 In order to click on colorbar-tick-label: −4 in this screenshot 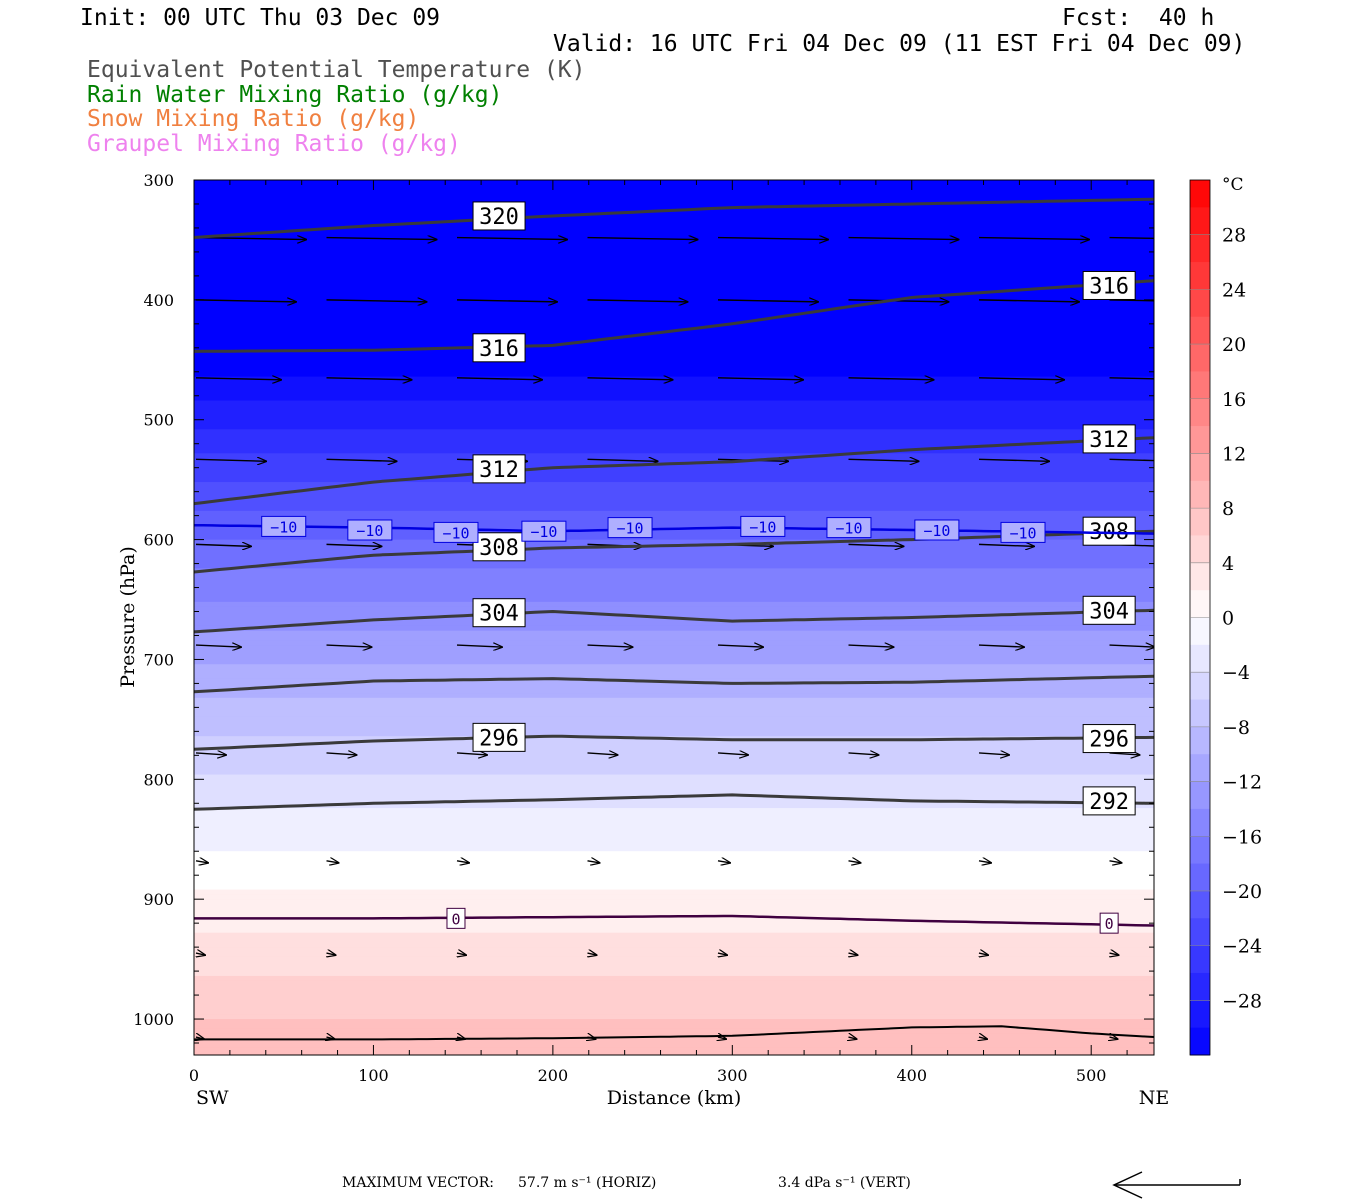, I will do `click(1236, 673)`.